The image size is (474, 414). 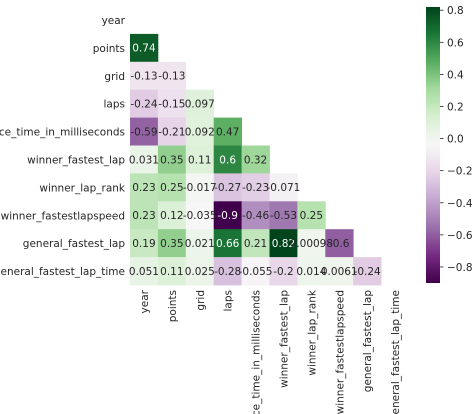 I want to click on x-tick-label: race_time_in_milliseconds, so click(x=257, y=352).